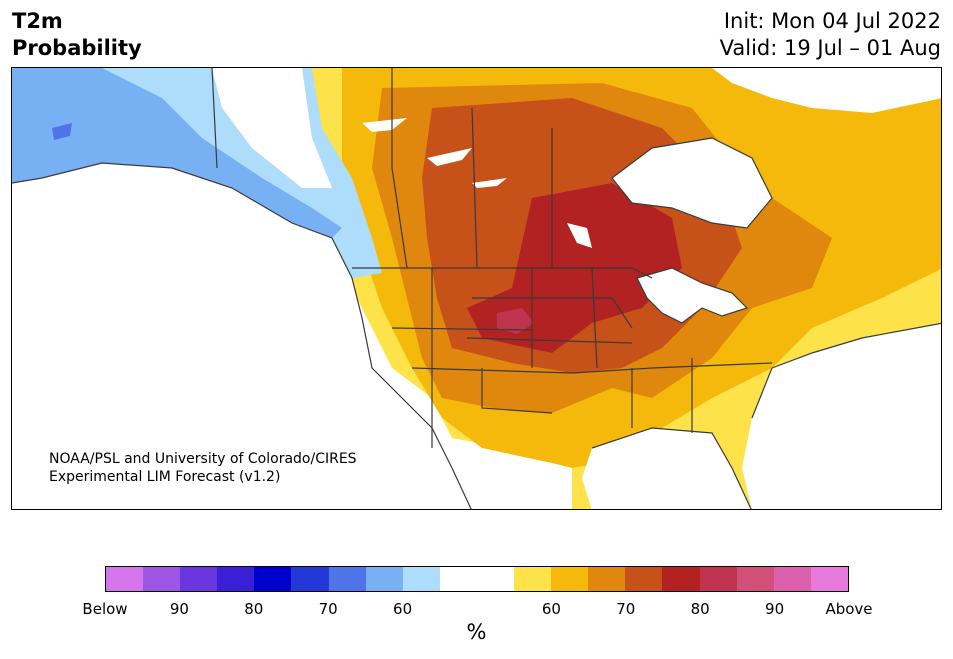 The width and height of the screenshot is (953, 659). What do you see at coordinates (667, 468) in the screenshot?
I see `gulf-of-mexico` at bounding box center [667, 468].